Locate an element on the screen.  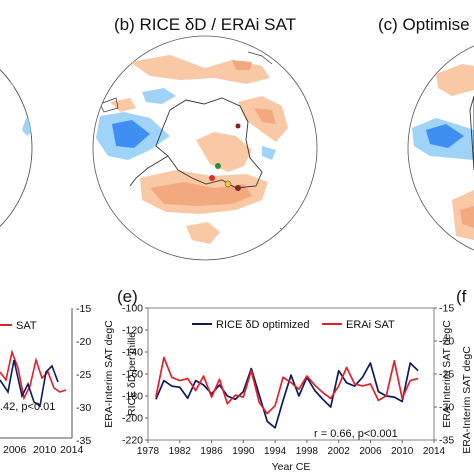
x-tick-label: 1994 is located at coordinates (275, 451).